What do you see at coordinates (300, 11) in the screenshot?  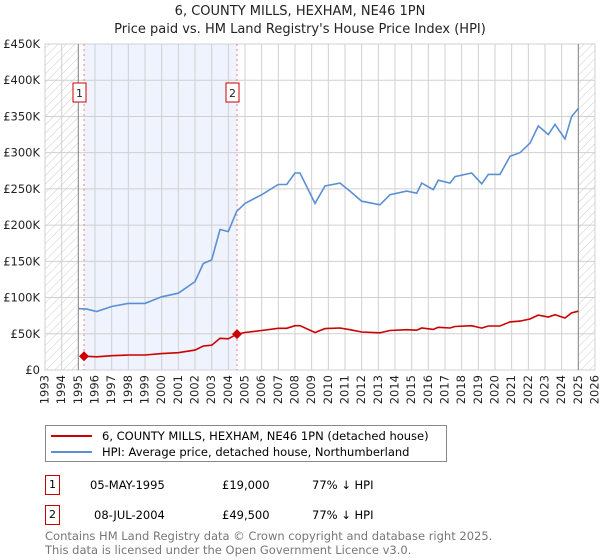 I see `chart-title: 6, COUNTY MILLS, HEXHAM, NE46 1PN` at bounding box center [300, 11].